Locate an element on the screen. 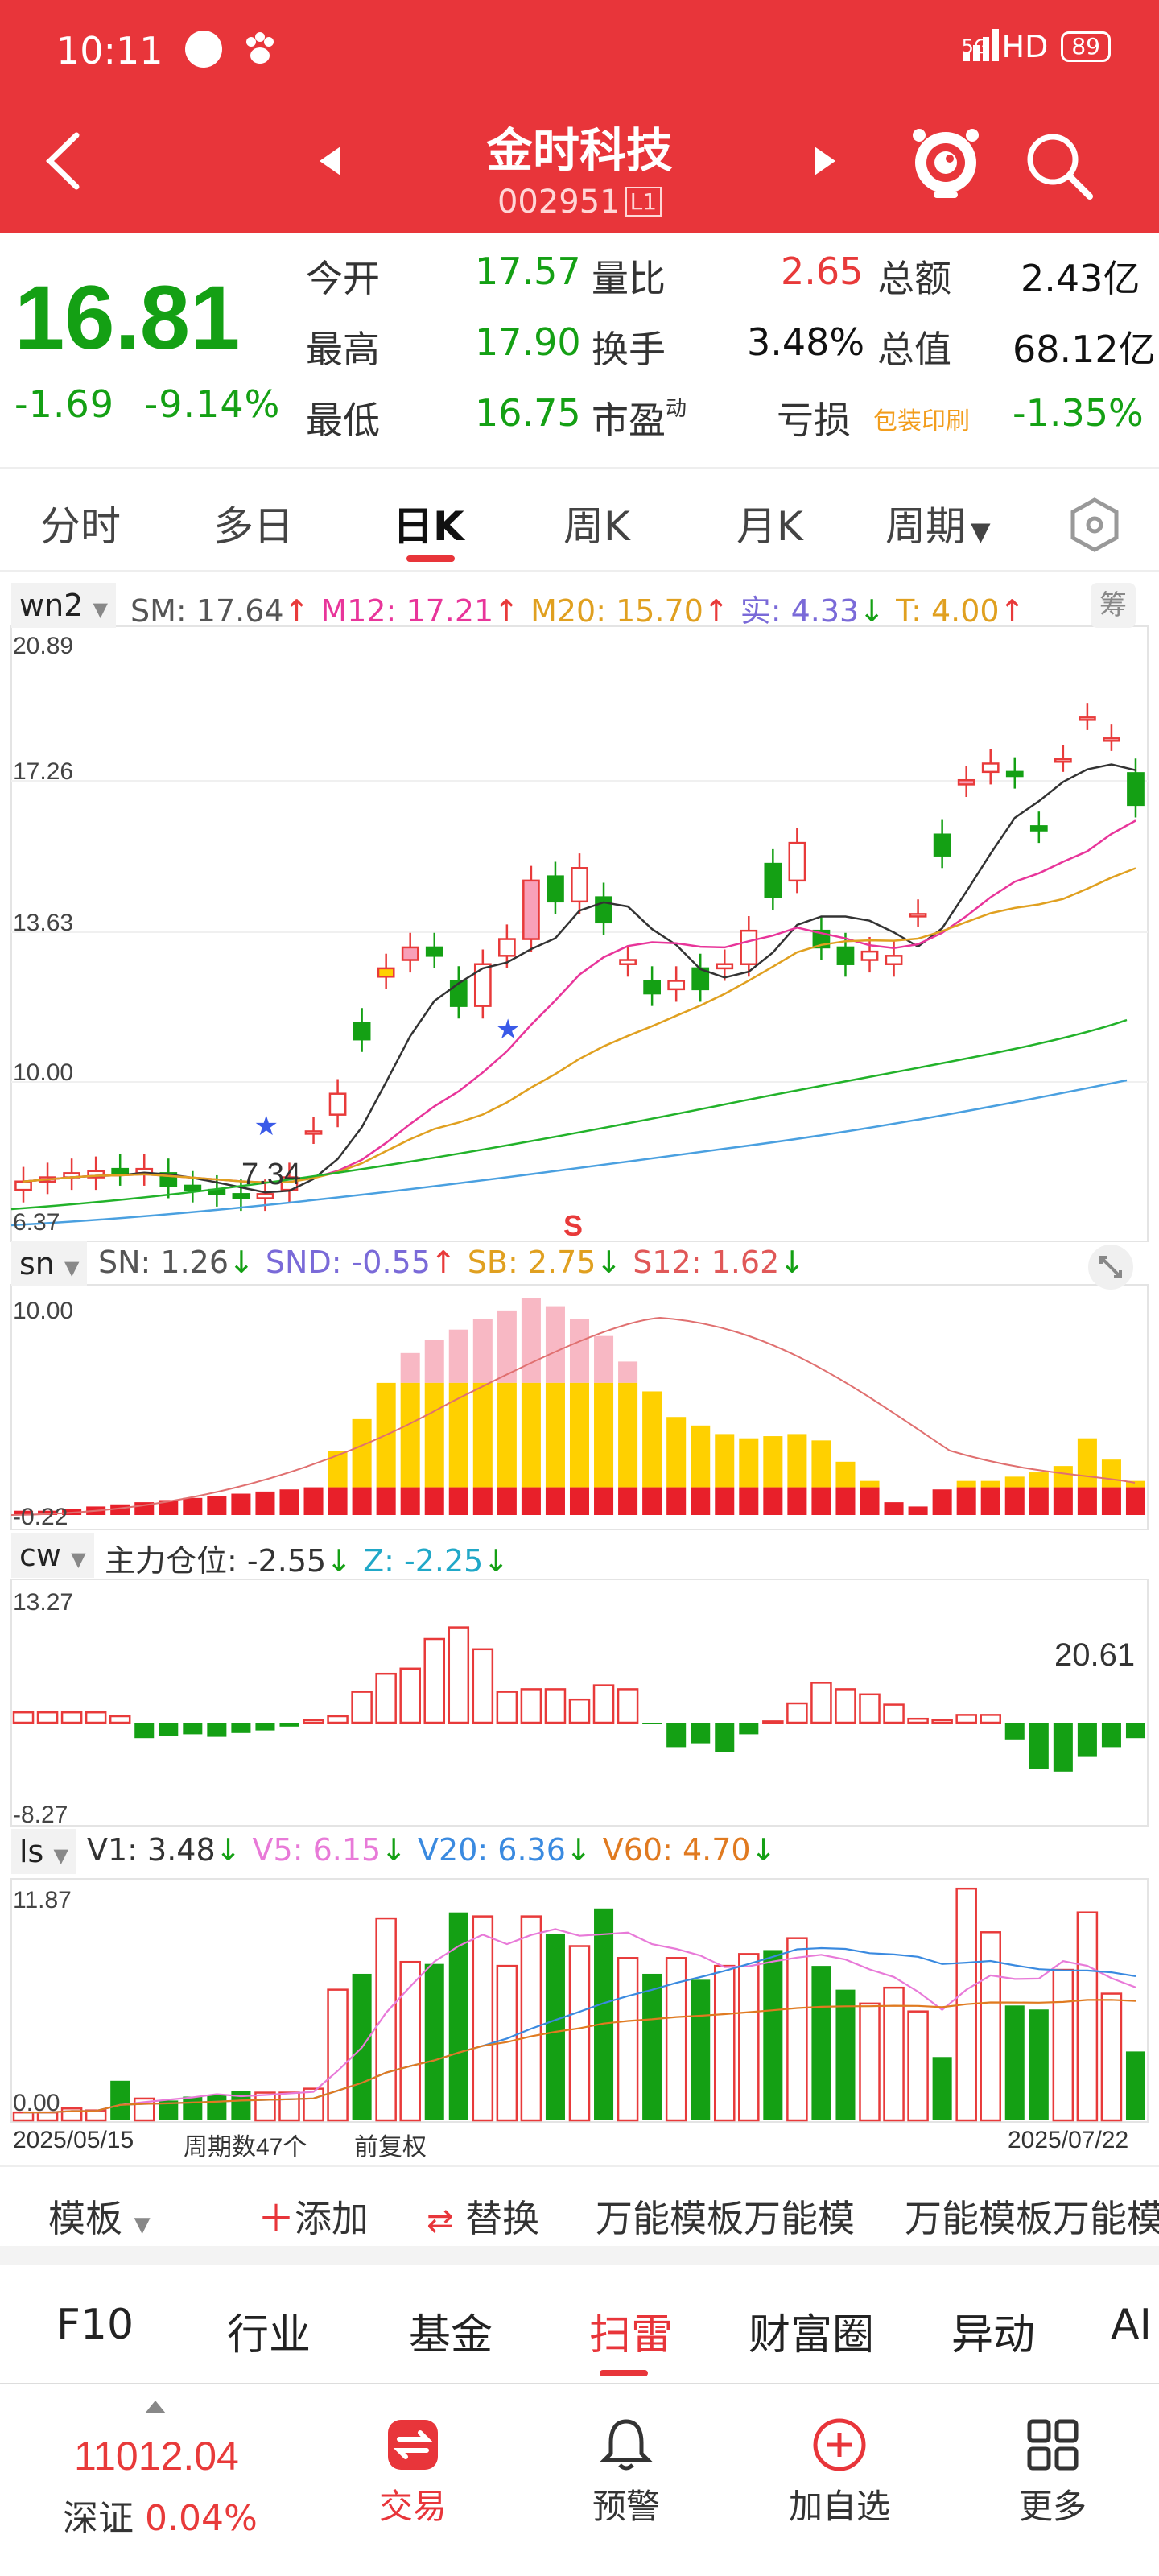  chip-distribution-button: 筹 is located at coordinates (1113, 605).